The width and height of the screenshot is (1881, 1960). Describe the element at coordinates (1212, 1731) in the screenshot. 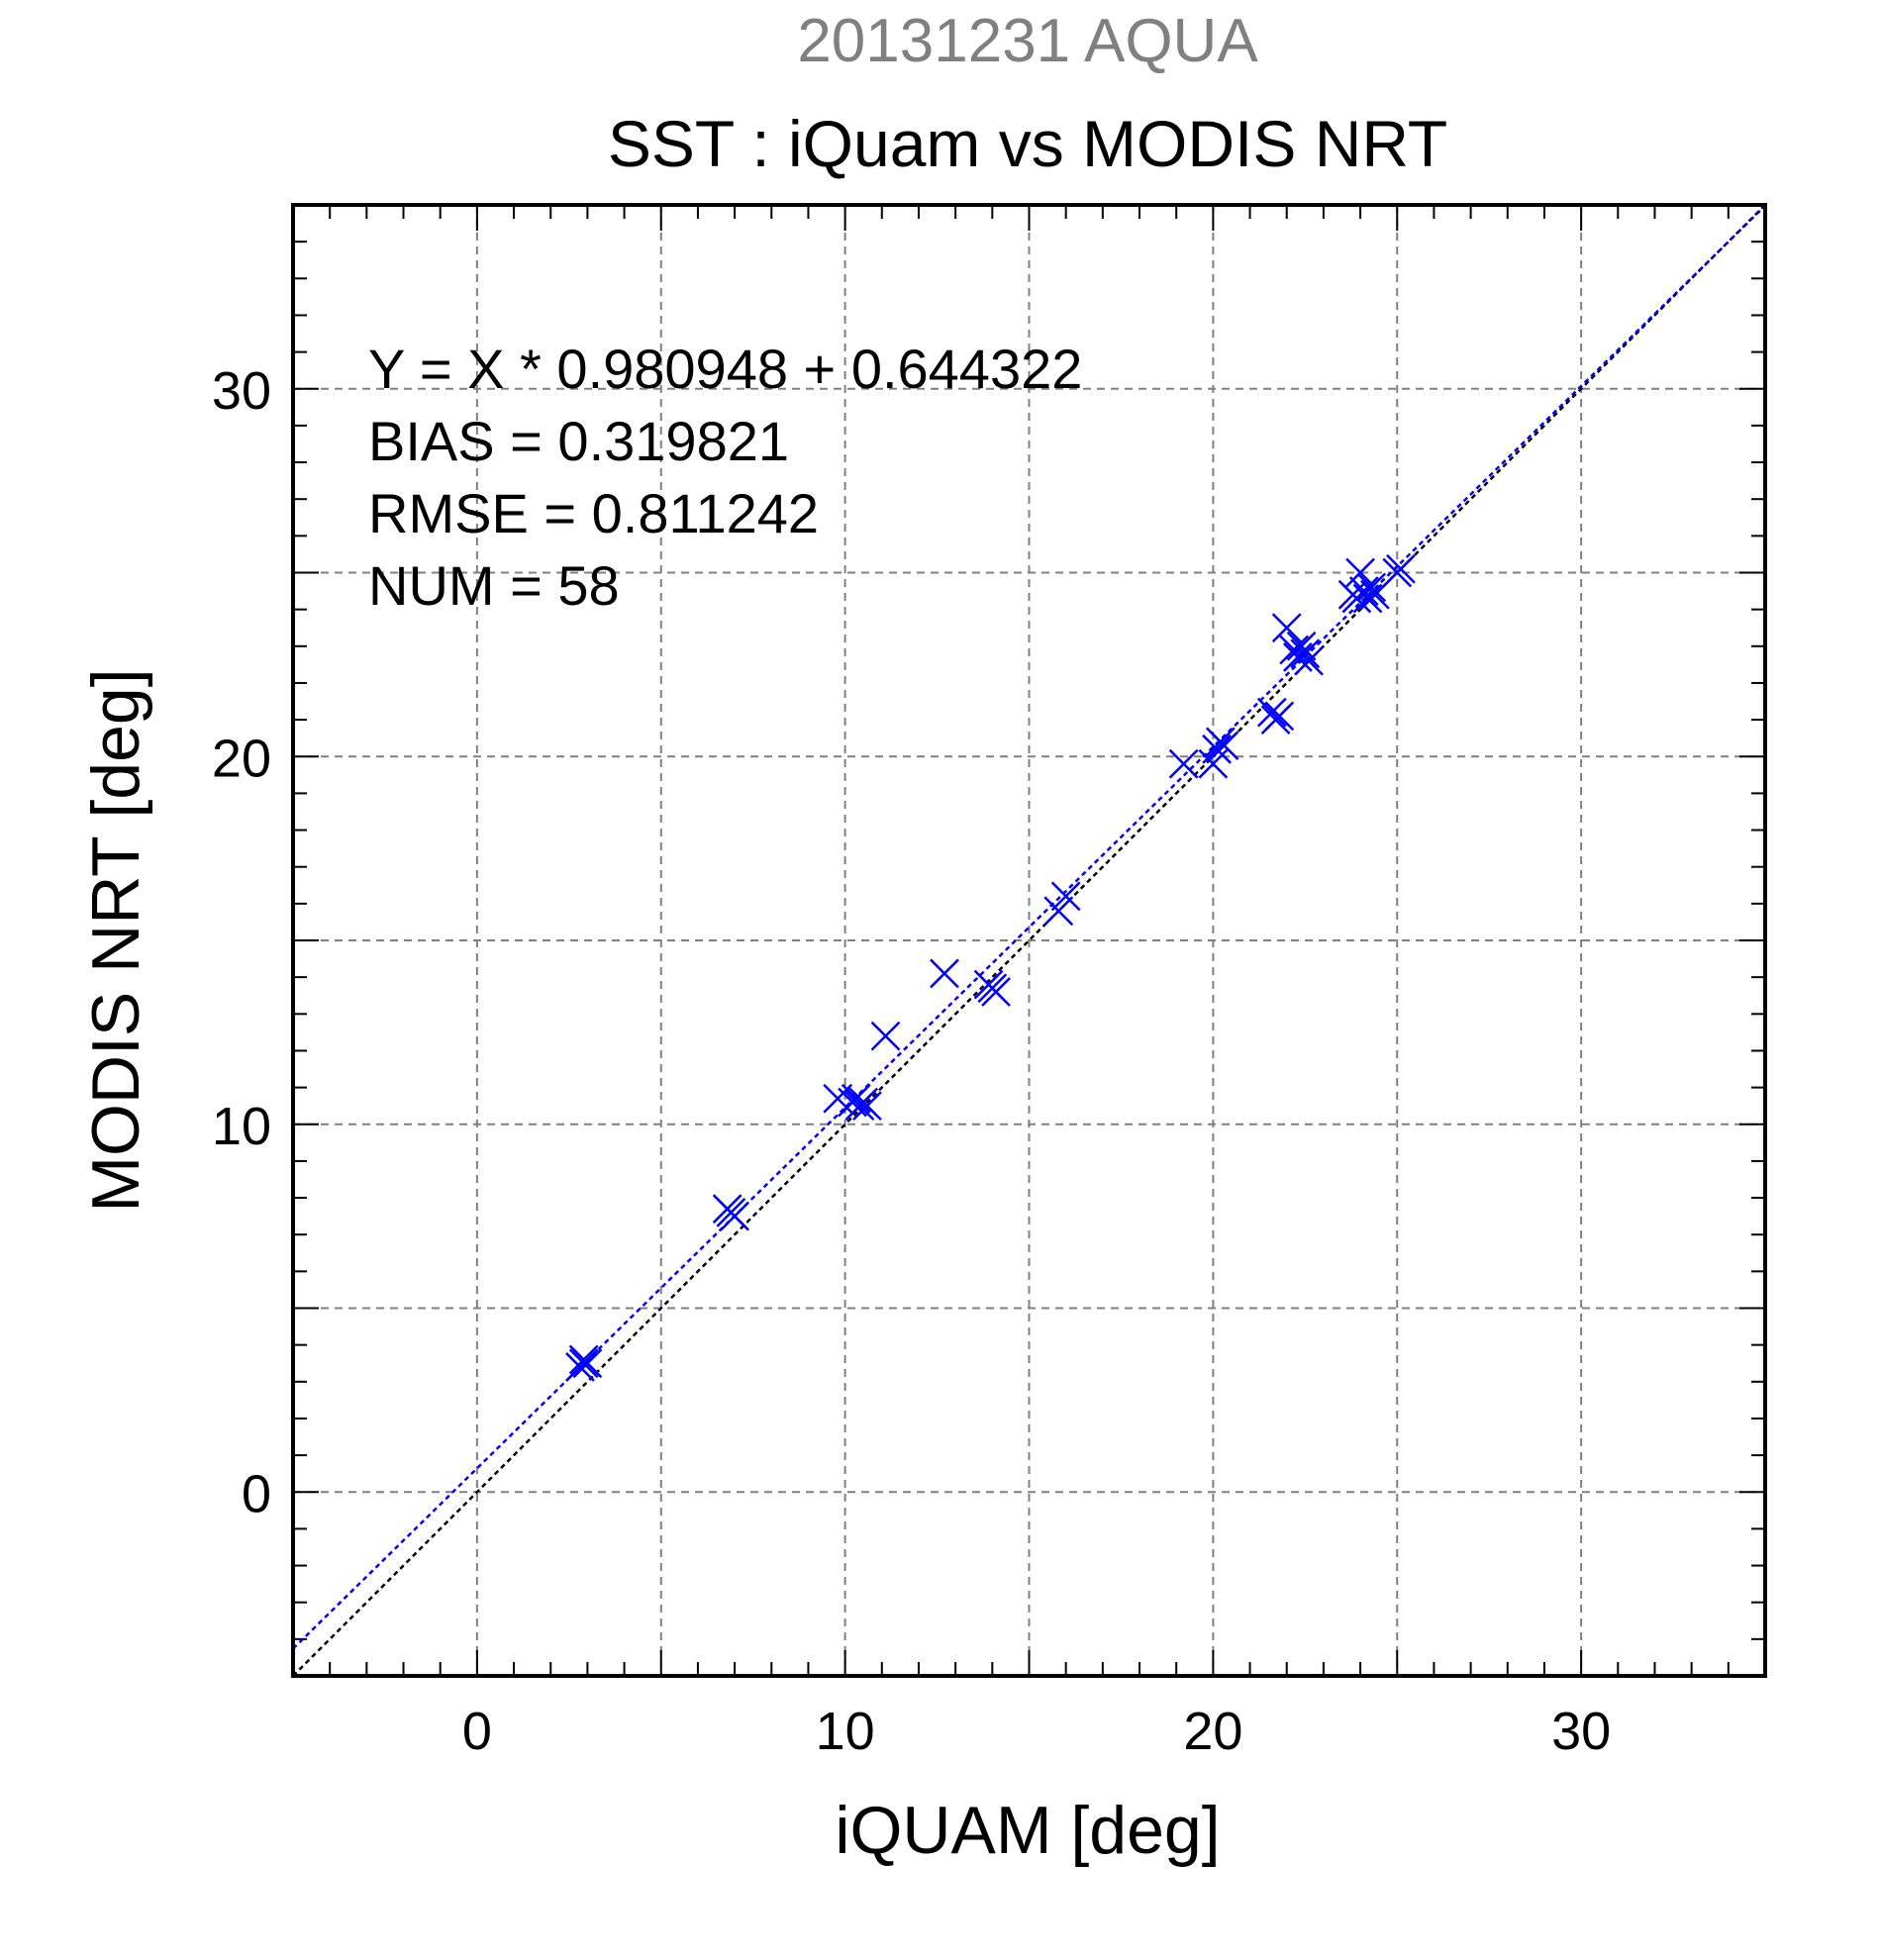

I see `x-tick-label: 20` at that location.